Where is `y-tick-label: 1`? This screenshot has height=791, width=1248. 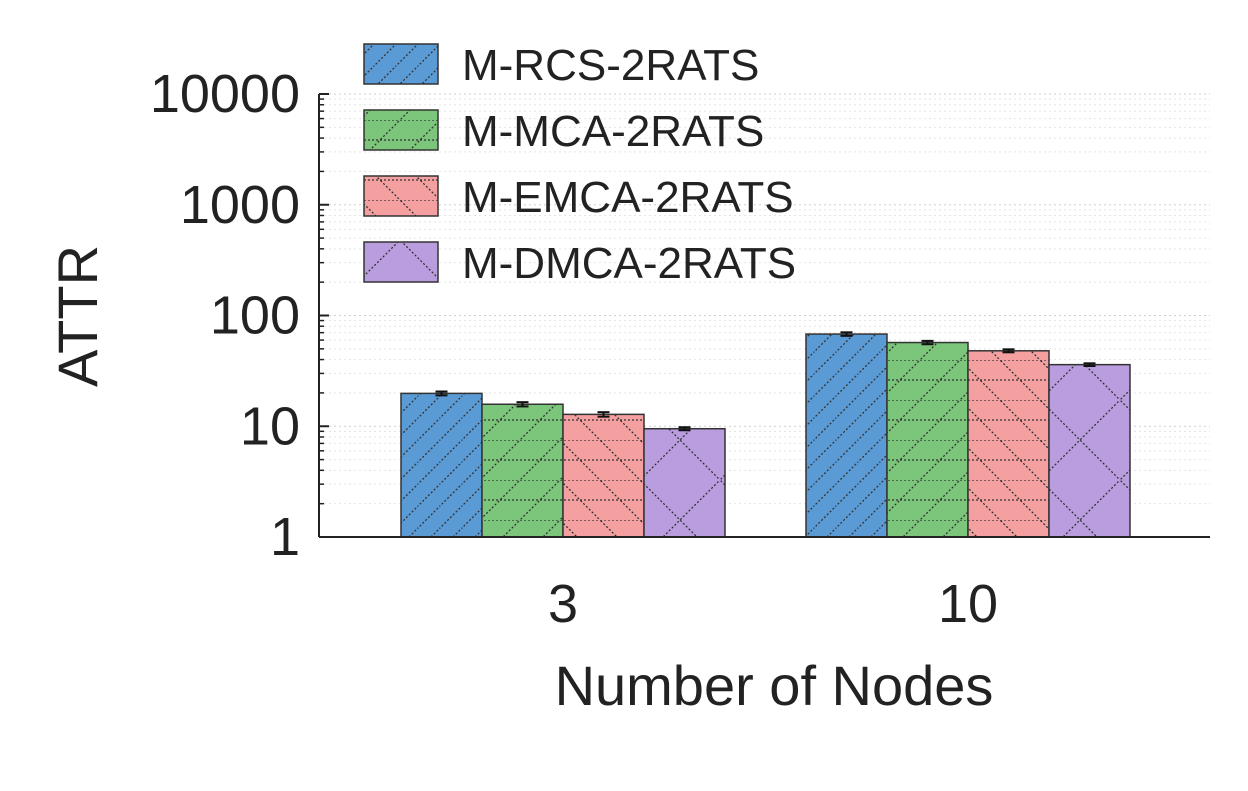
y-tick-label: 1 is located at coordinates (285, 537).